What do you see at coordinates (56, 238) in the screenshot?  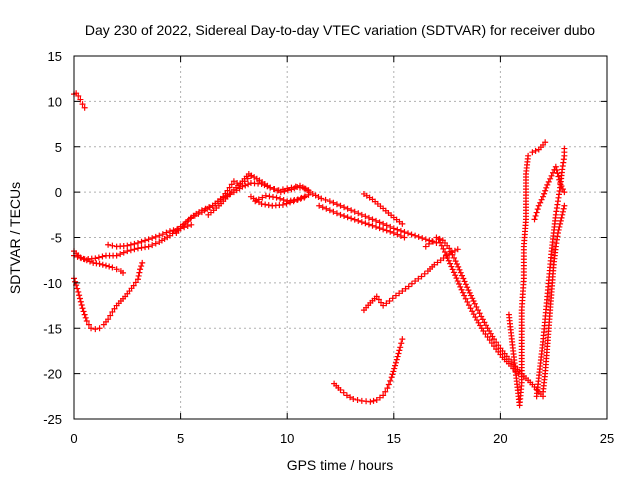 I see `y-tick-label: -5` at bounding box center [56, 238].